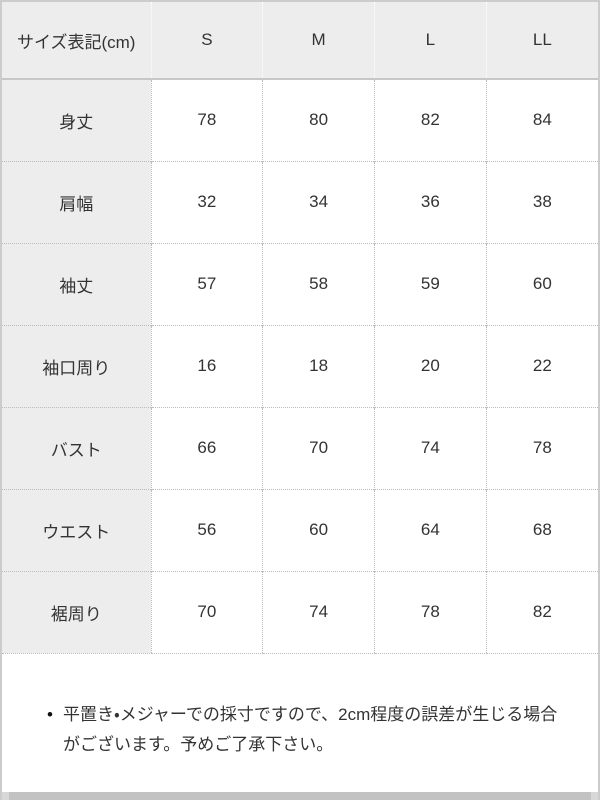 This screenshot has height=800, width=600. What do you see at coordinates (541, 201) in the screenshot?
I see `size-value: 38` at bounding box center [541, 201].